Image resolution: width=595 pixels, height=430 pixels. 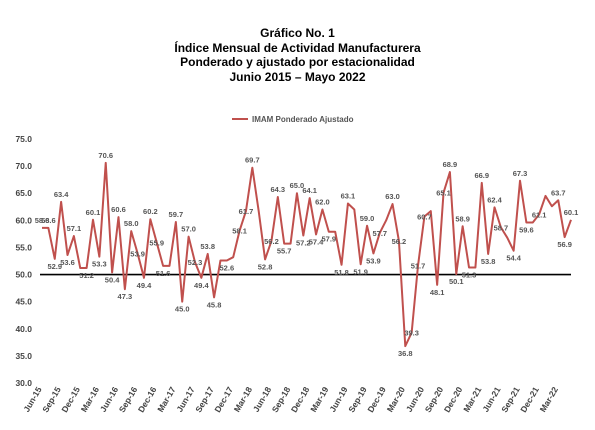 What do you see at coordinates (424, 217) in the screenshot?
I see `data-label: 60.7` at bounding box center [424, 217].